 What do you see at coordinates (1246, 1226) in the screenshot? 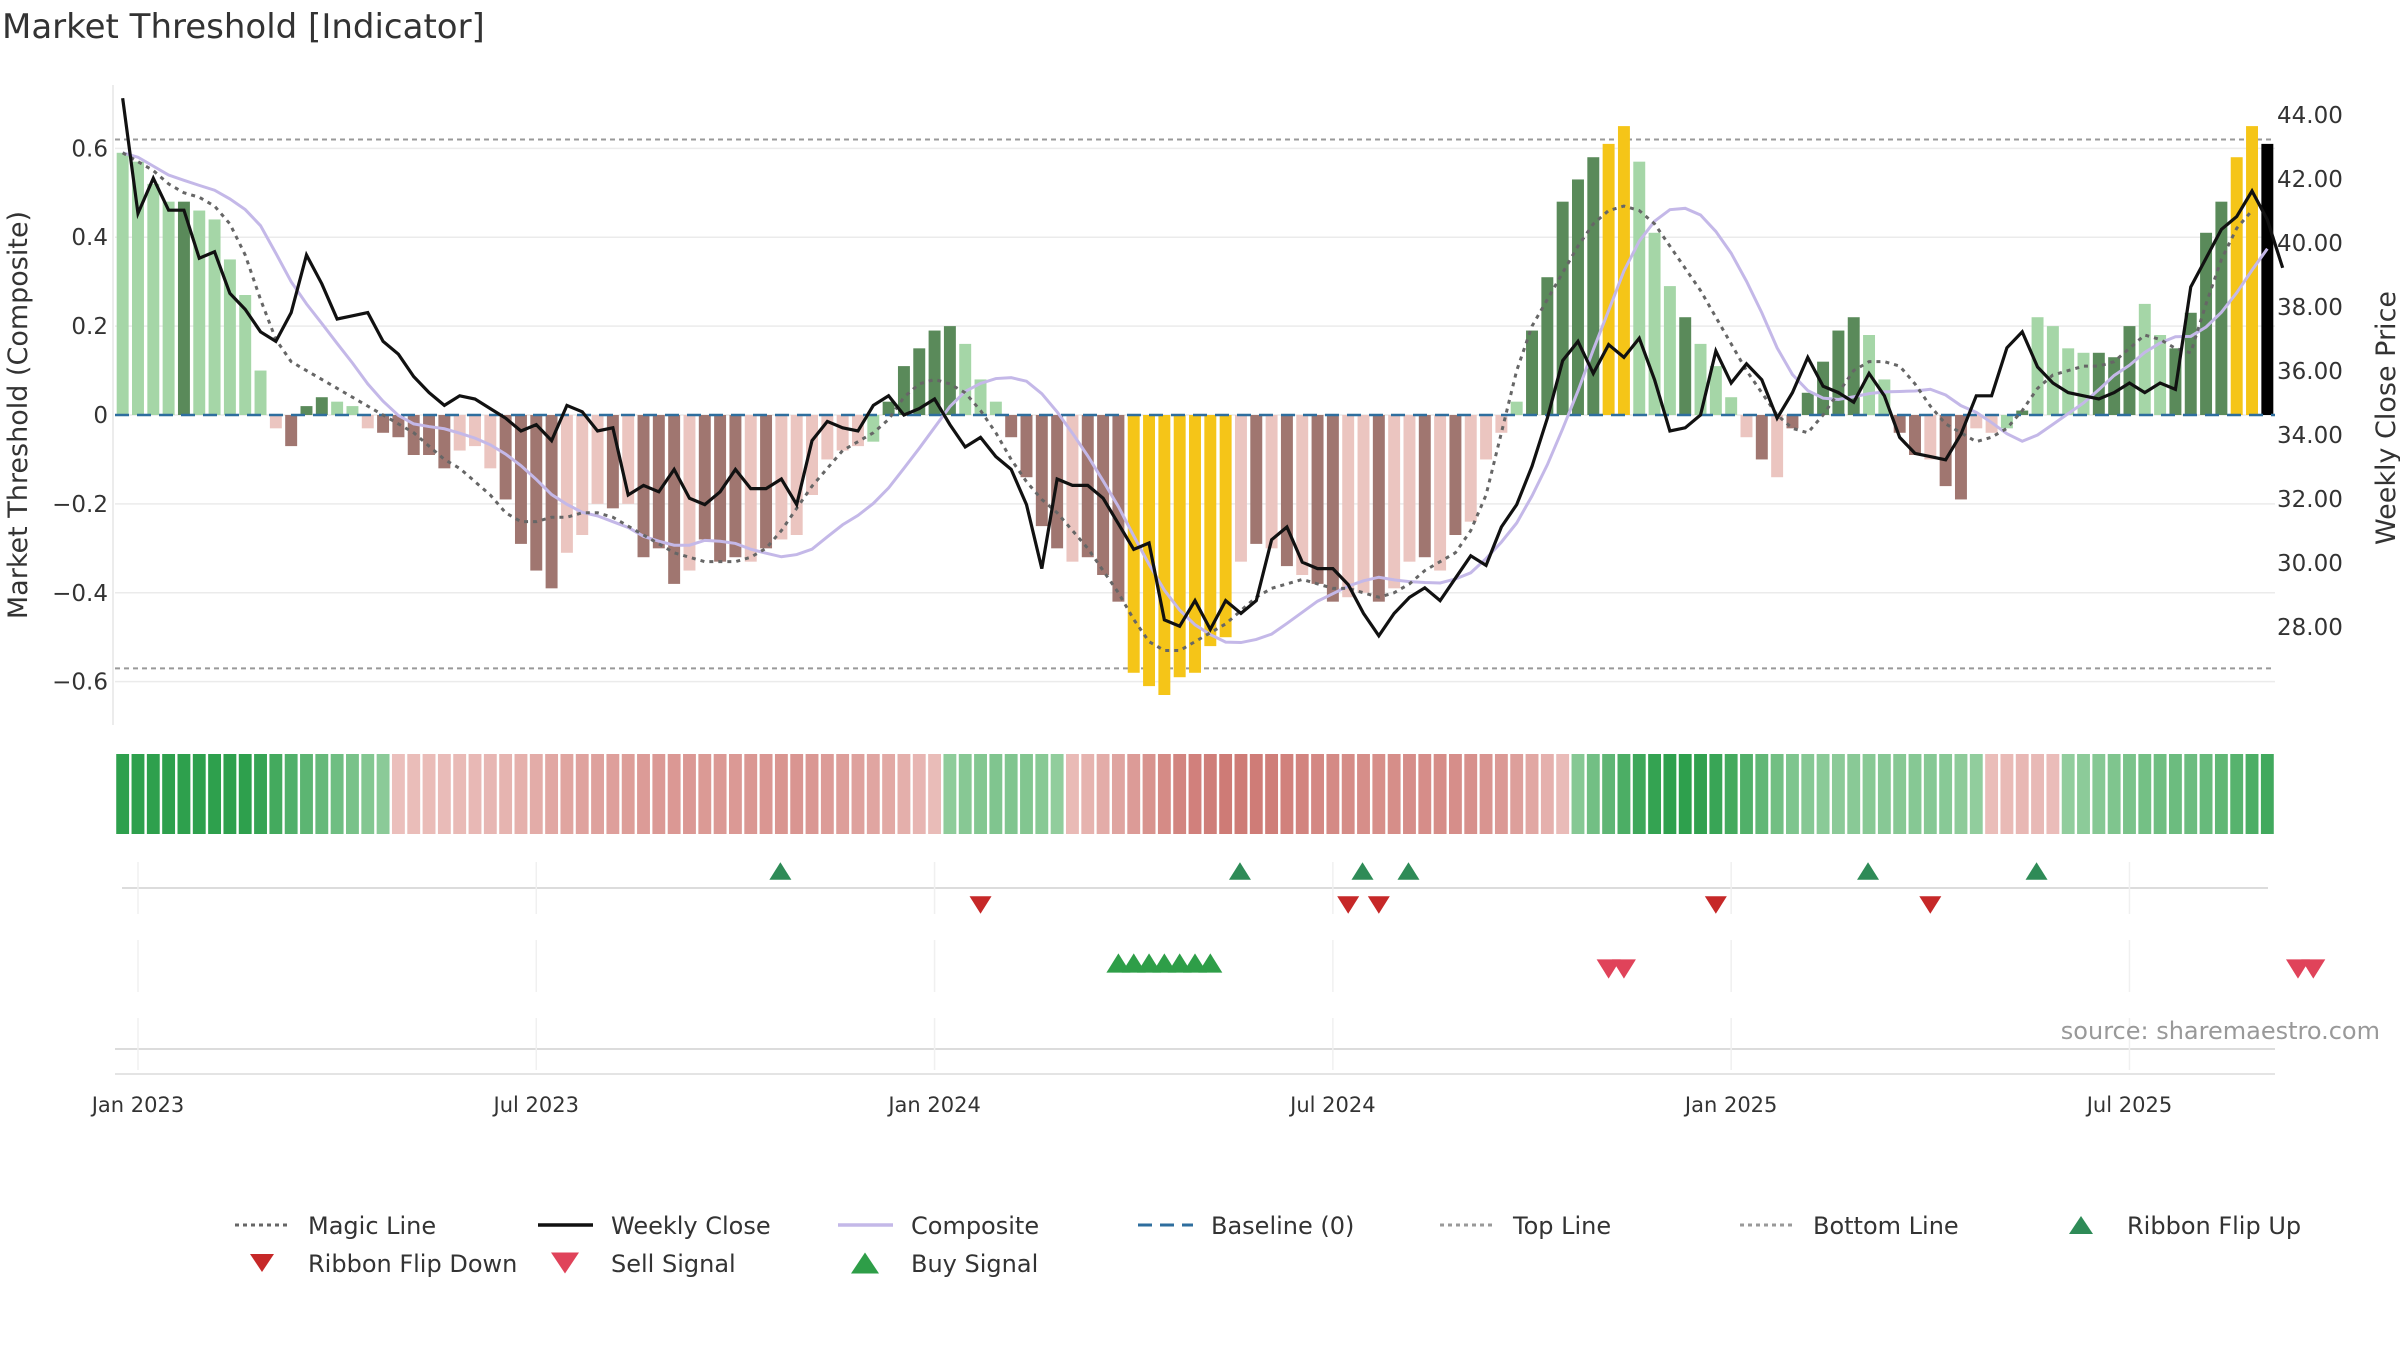
I see `legend-item: Baseline (0)` at bounding box center [1246, 1226].